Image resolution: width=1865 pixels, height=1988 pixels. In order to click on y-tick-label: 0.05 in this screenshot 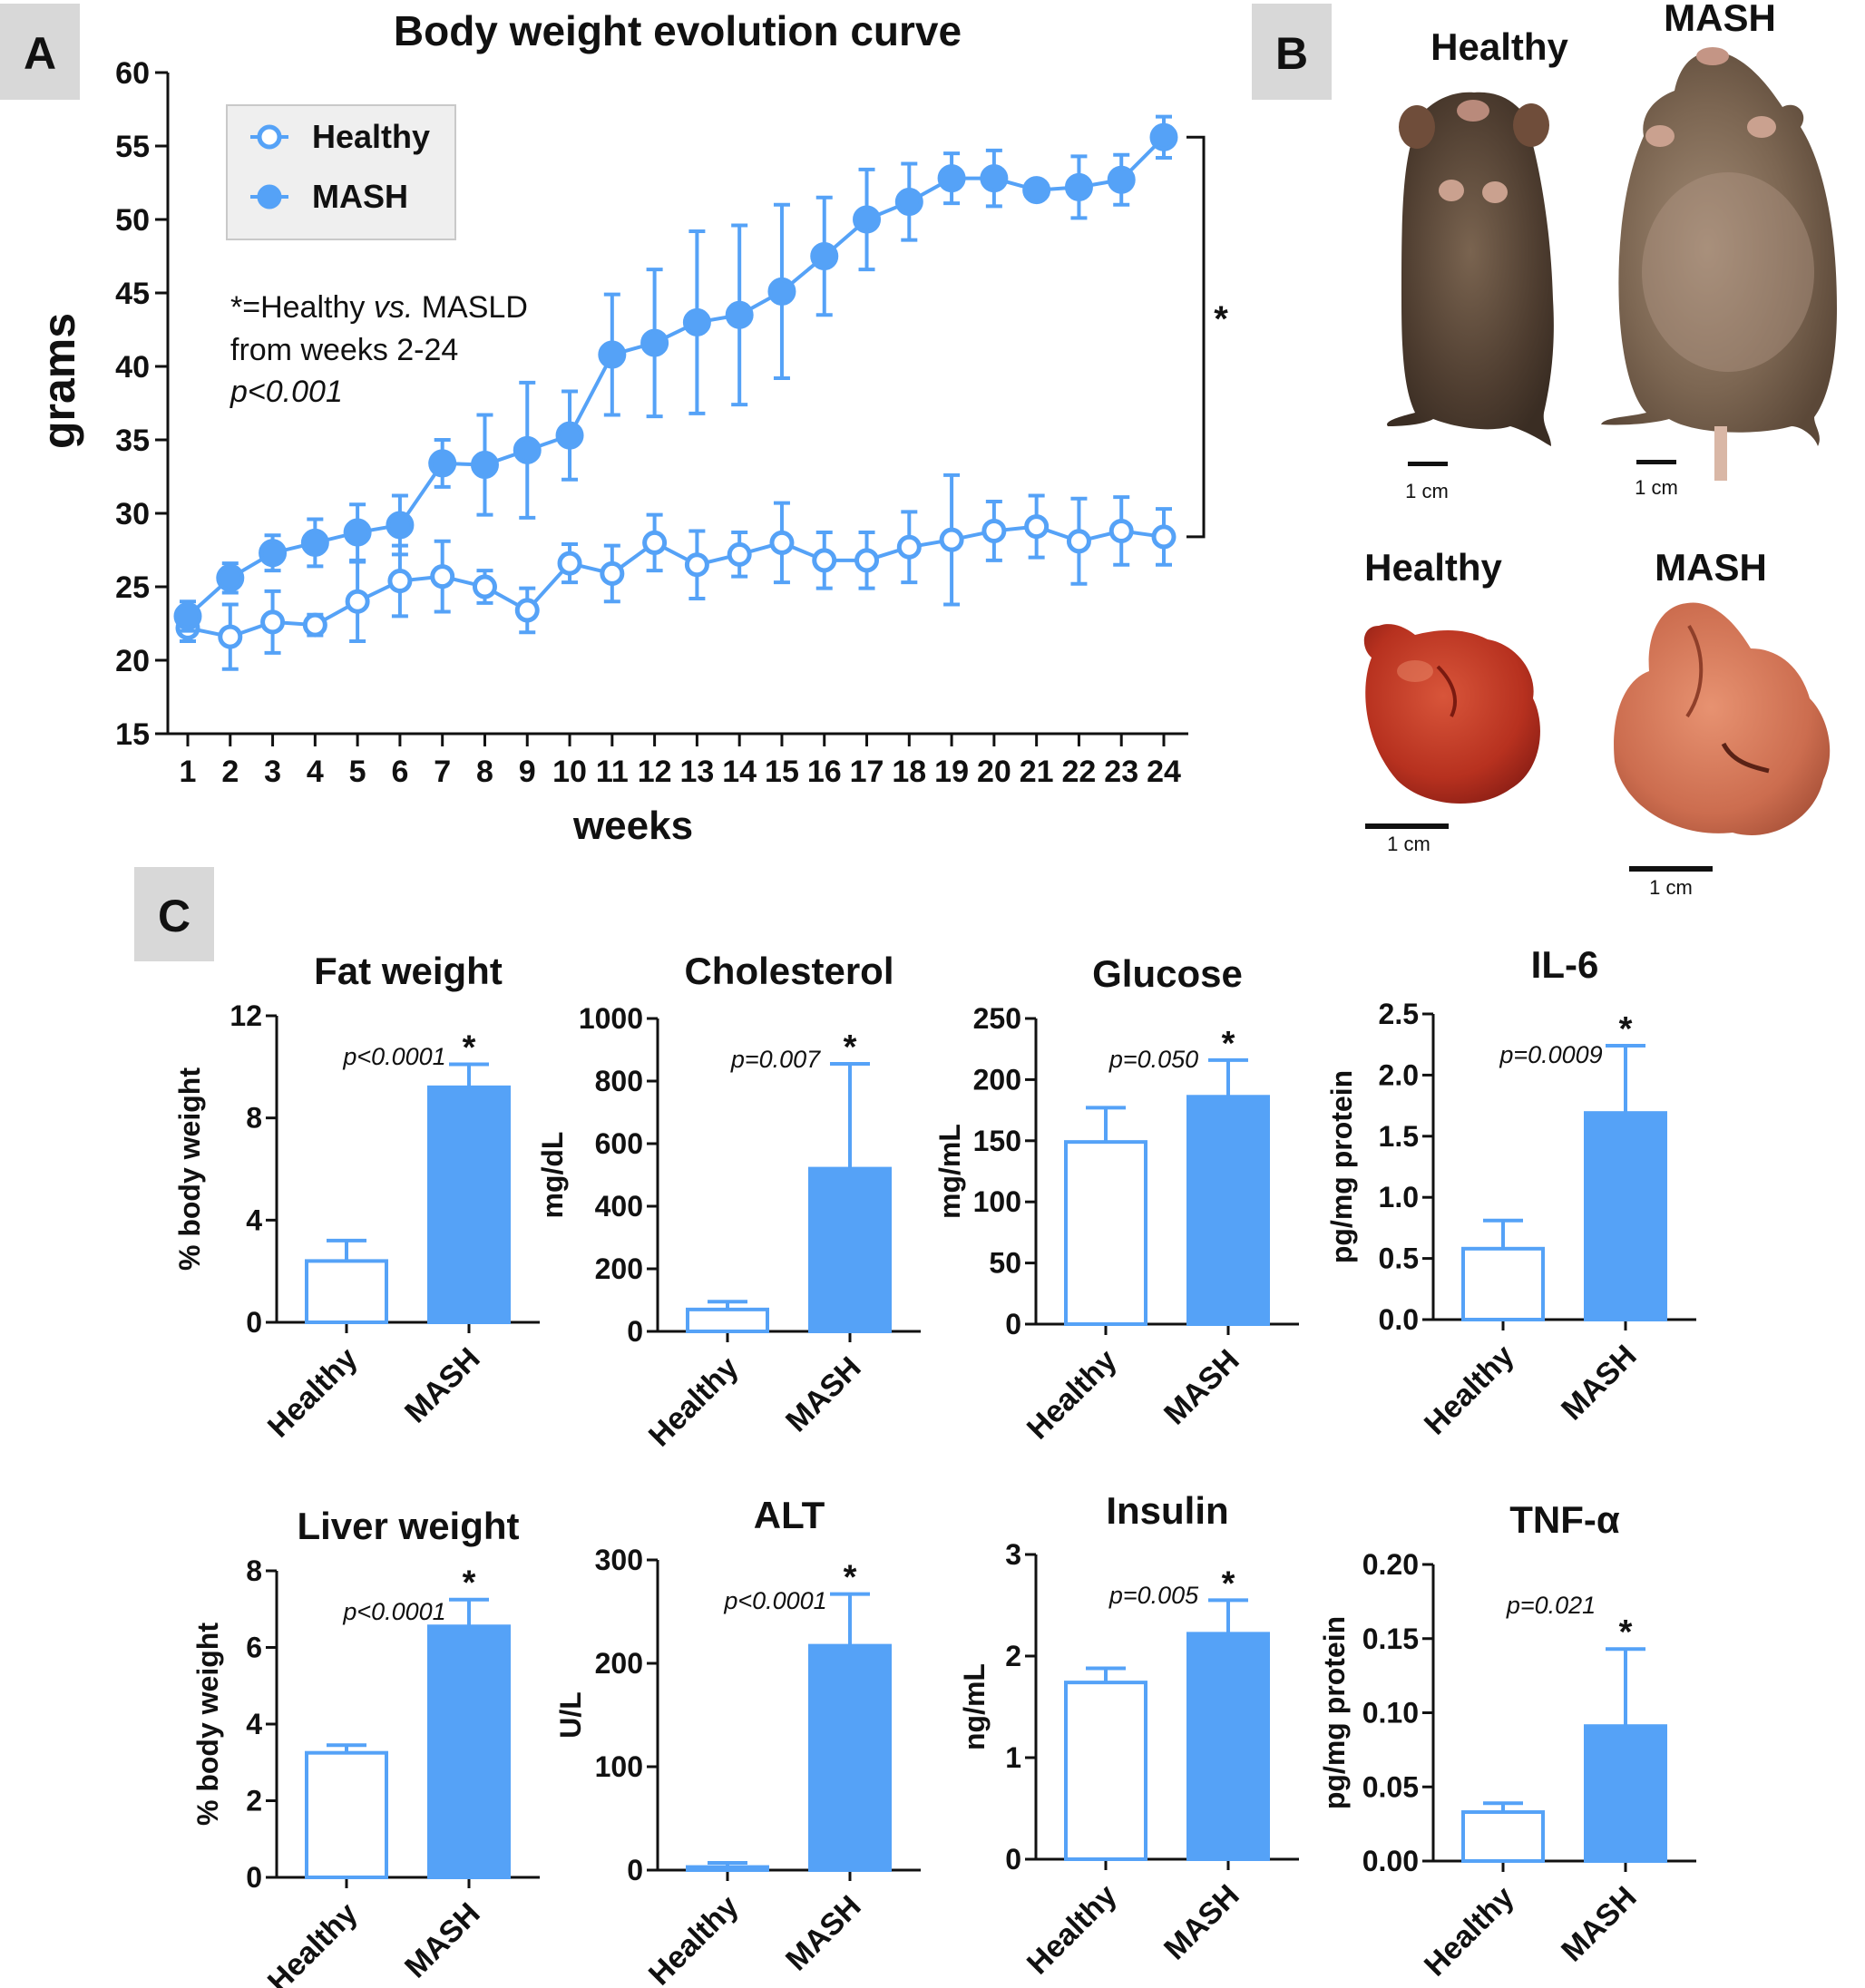, I will do `click(1390, 1786)`.